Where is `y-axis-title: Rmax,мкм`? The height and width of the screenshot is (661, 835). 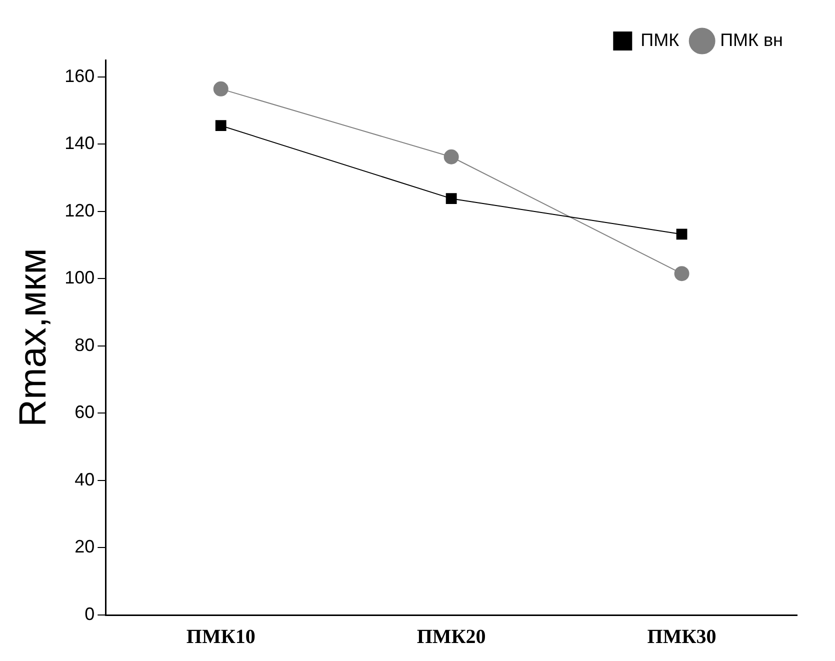 y-axis-title: Rmax,мкм is located at coordinates (33, 337).